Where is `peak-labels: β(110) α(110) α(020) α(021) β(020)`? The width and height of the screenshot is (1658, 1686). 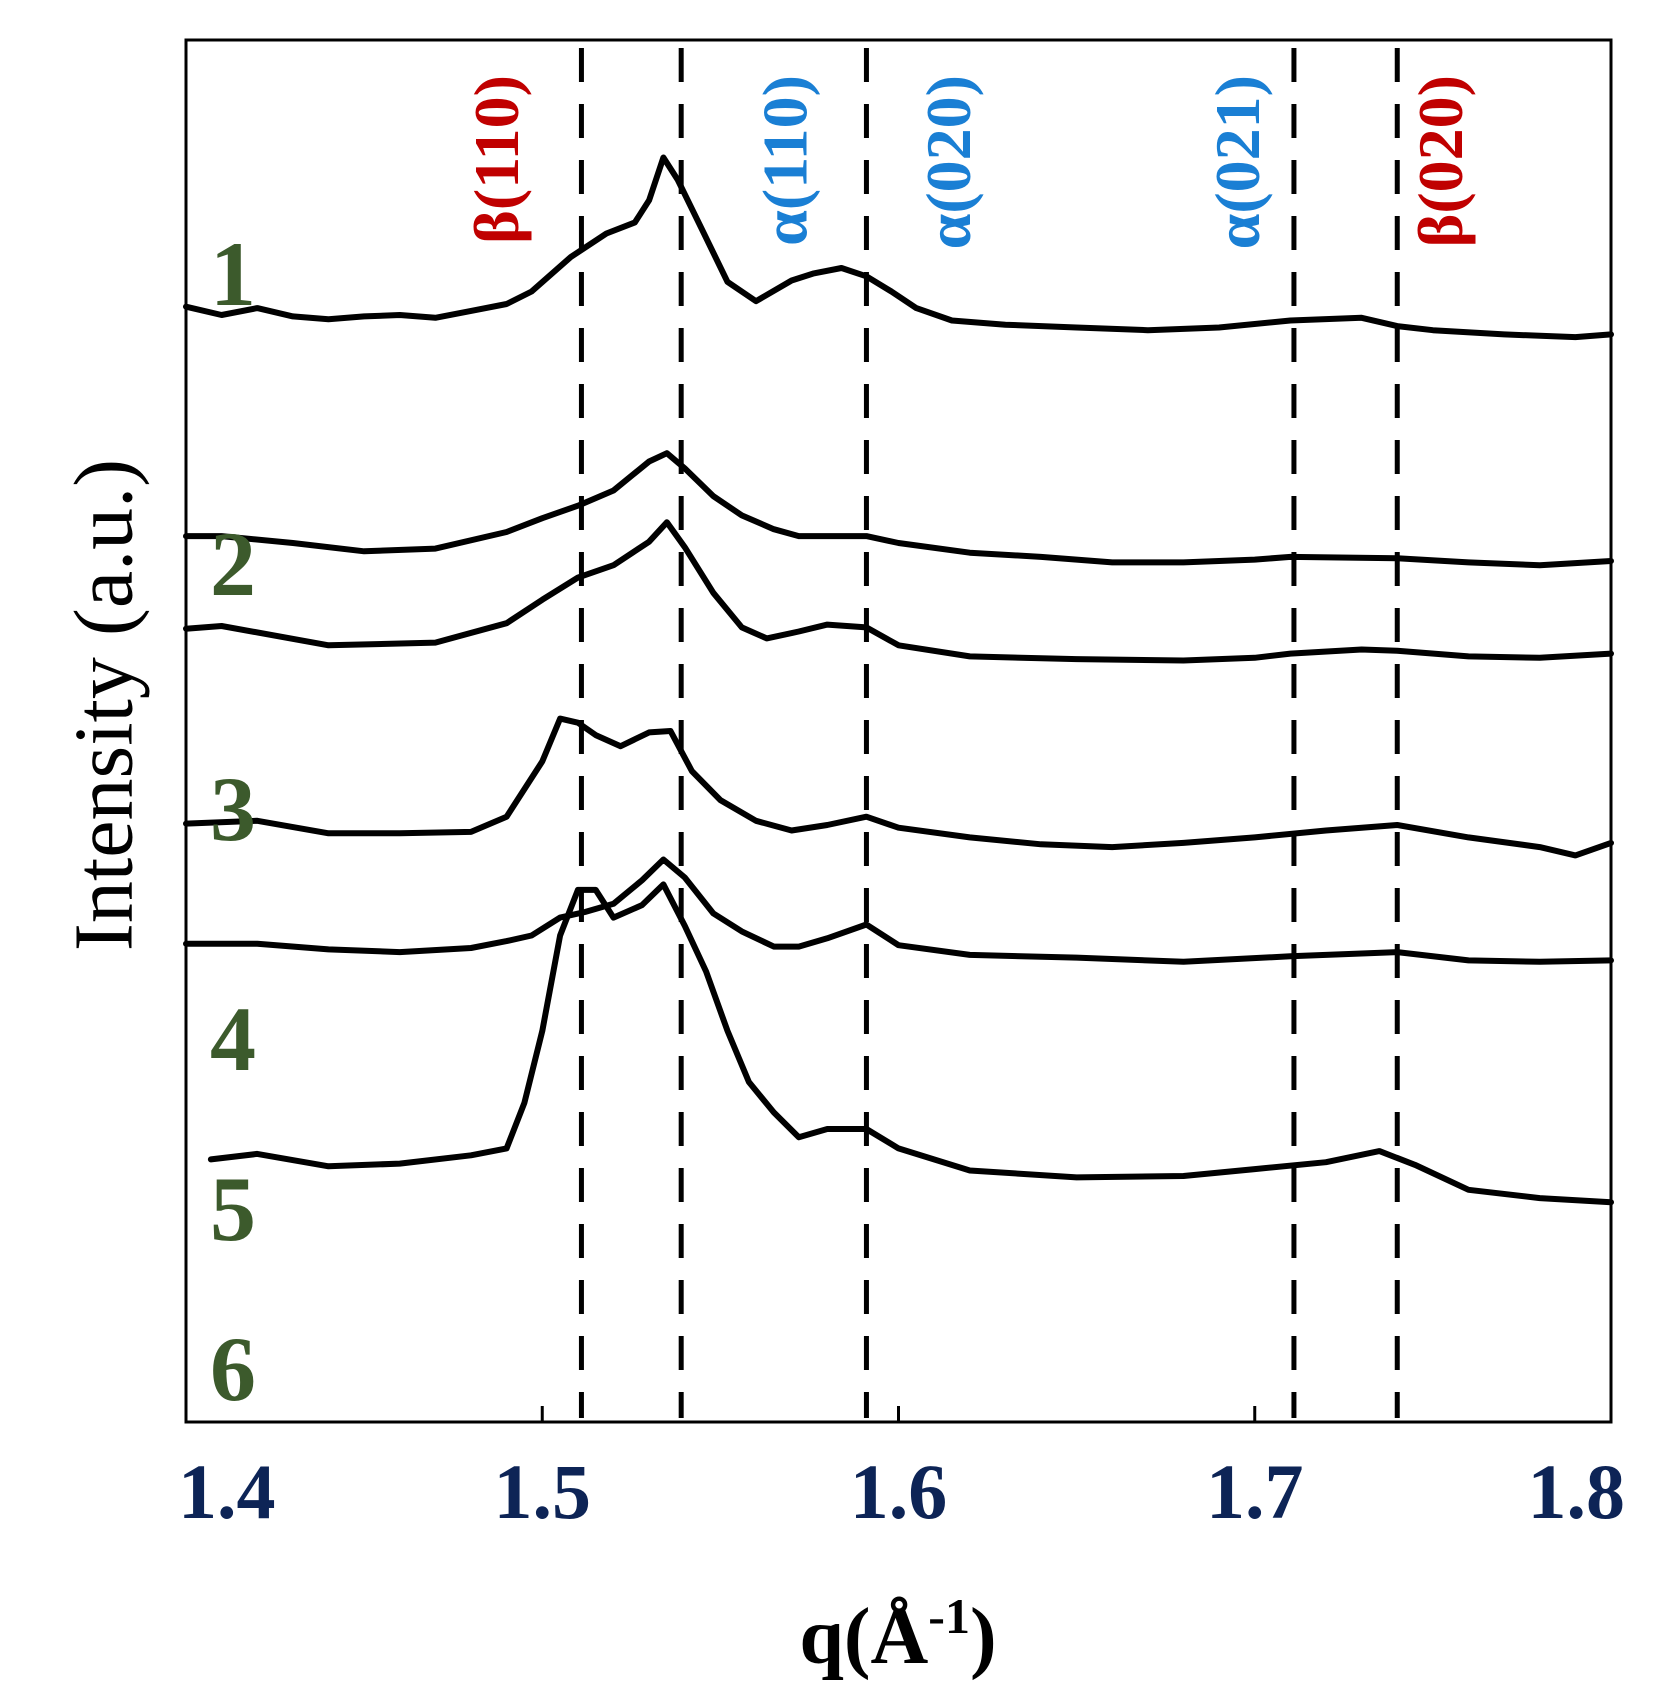 peak-labels: β(110) α(110) α(020) α(021) β(020) is located at coordinates (968, 162).